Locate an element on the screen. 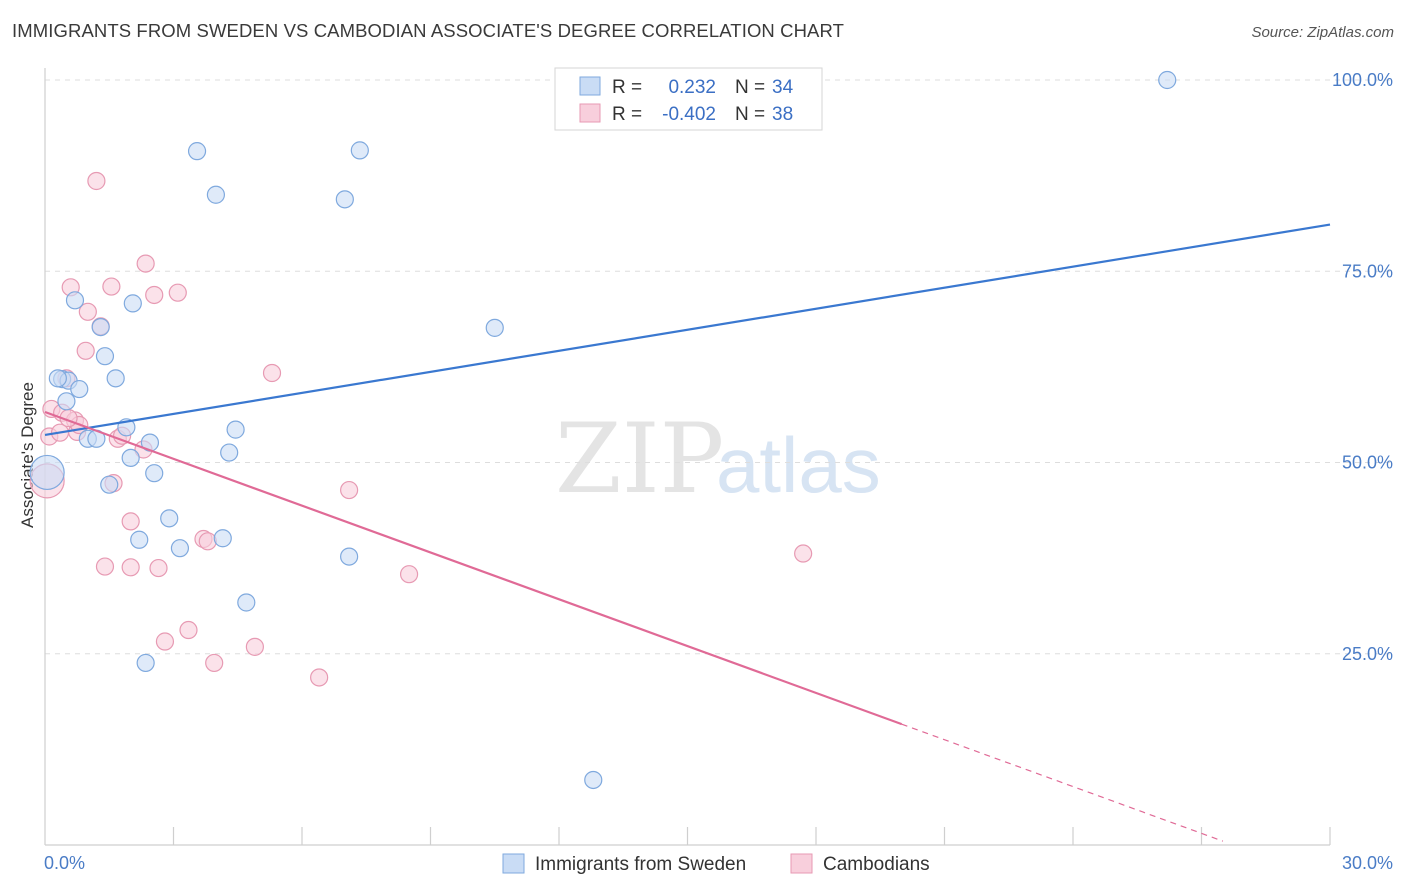 This screenshot has height=892, width=1406. x-axis-ticks is located at coordinates (751, 836).